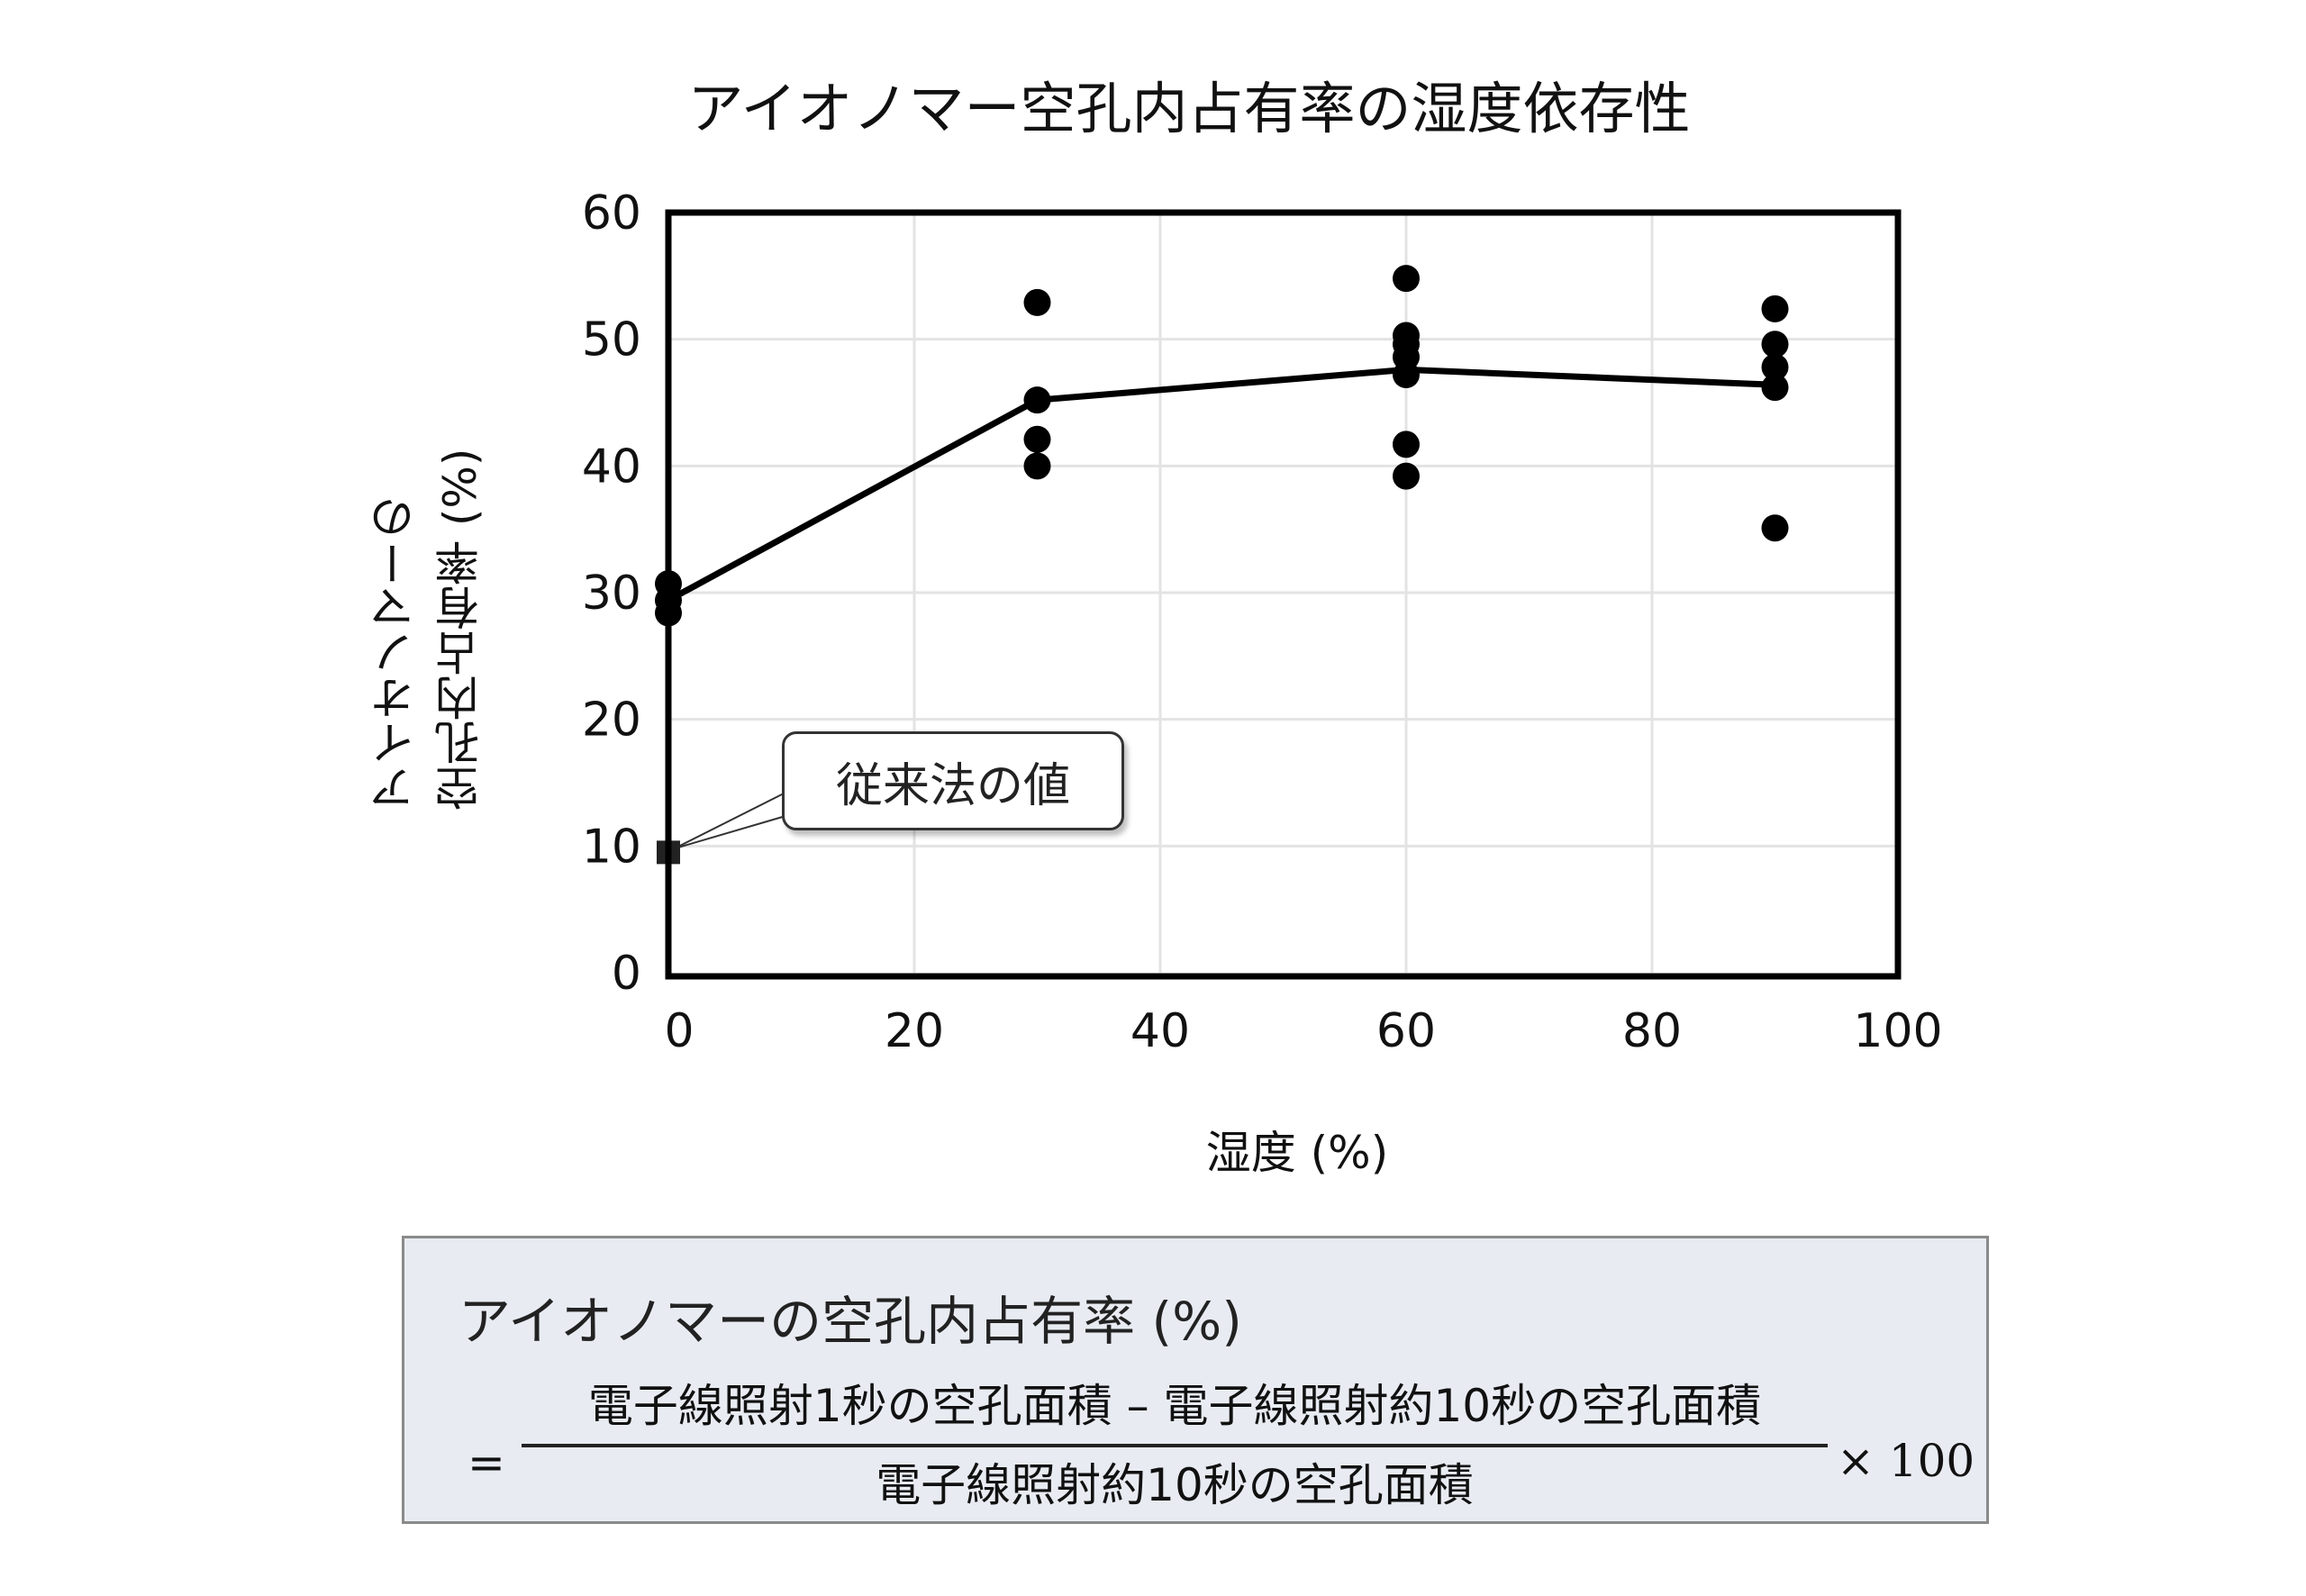 This screenshot has height=1596, width=2306. What do you see at coordinates (1174, 1406) in the screenshot?
I see `numerator: 電子線照射1秒の空孔面積 – 電子線照射約10秒の空孔面積` at bounding box center [1174, 1406].